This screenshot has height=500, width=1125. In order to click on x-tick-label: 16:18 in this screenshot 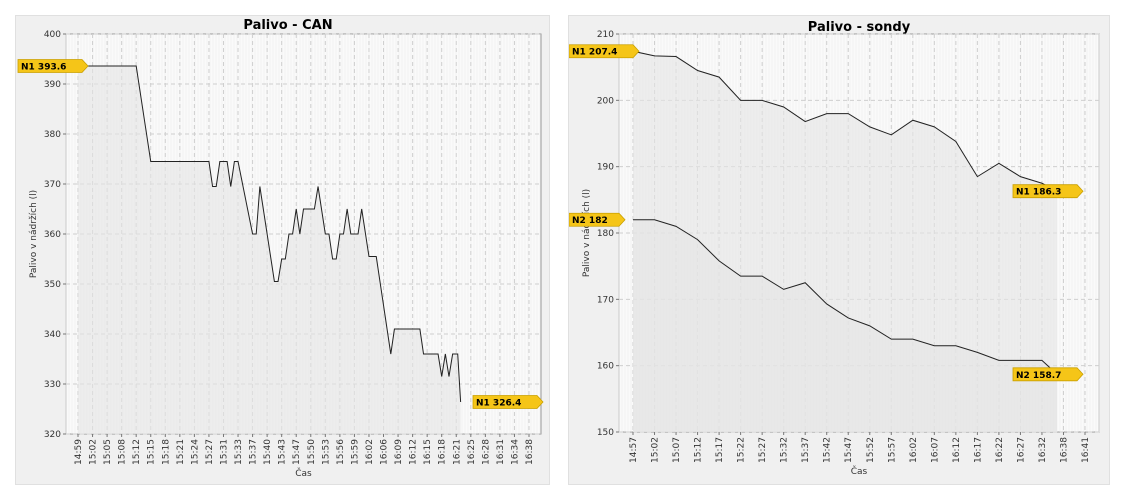, I will do `click(443, 452)`.